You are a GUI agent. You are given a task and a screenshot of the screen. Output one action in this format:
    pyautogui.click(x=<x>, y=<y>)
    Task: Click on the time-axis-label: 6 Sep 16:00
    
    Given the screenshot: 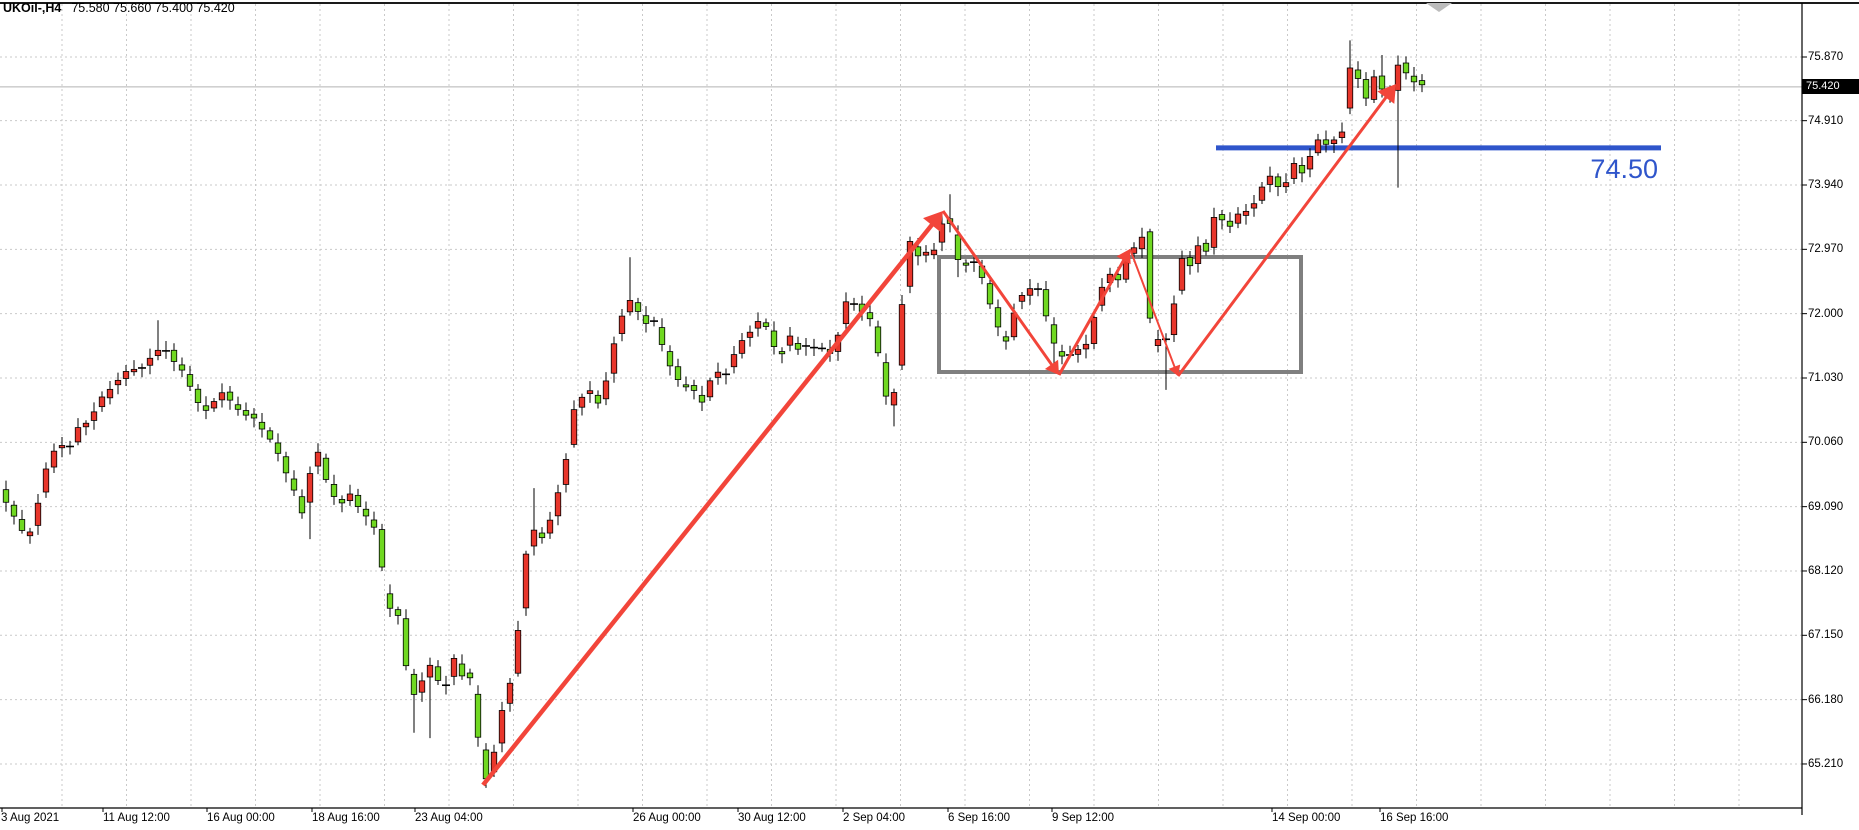 What is the action you would take?
    pyautogui.click(x=979, y=818)
    